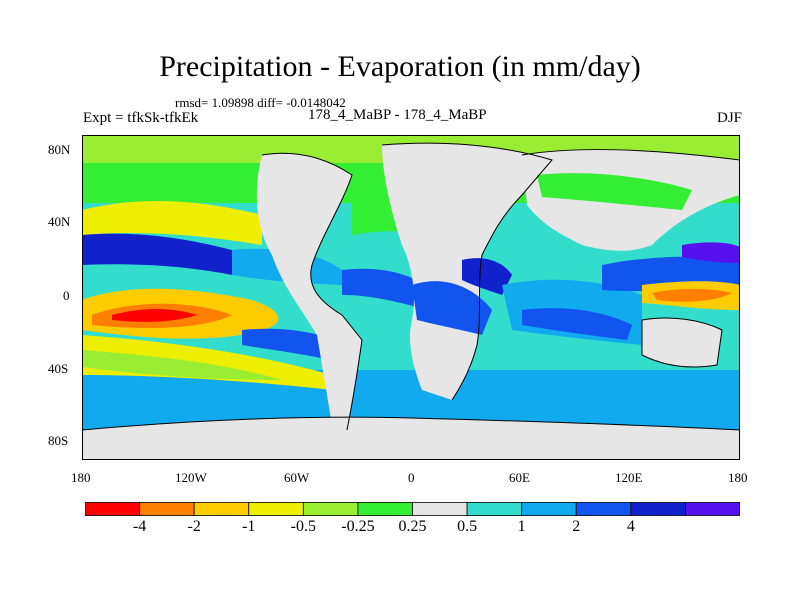 The height and width of the screenshot is (600, 800). I want to click on lat-tick-40s: 40S, so click(58, 368).